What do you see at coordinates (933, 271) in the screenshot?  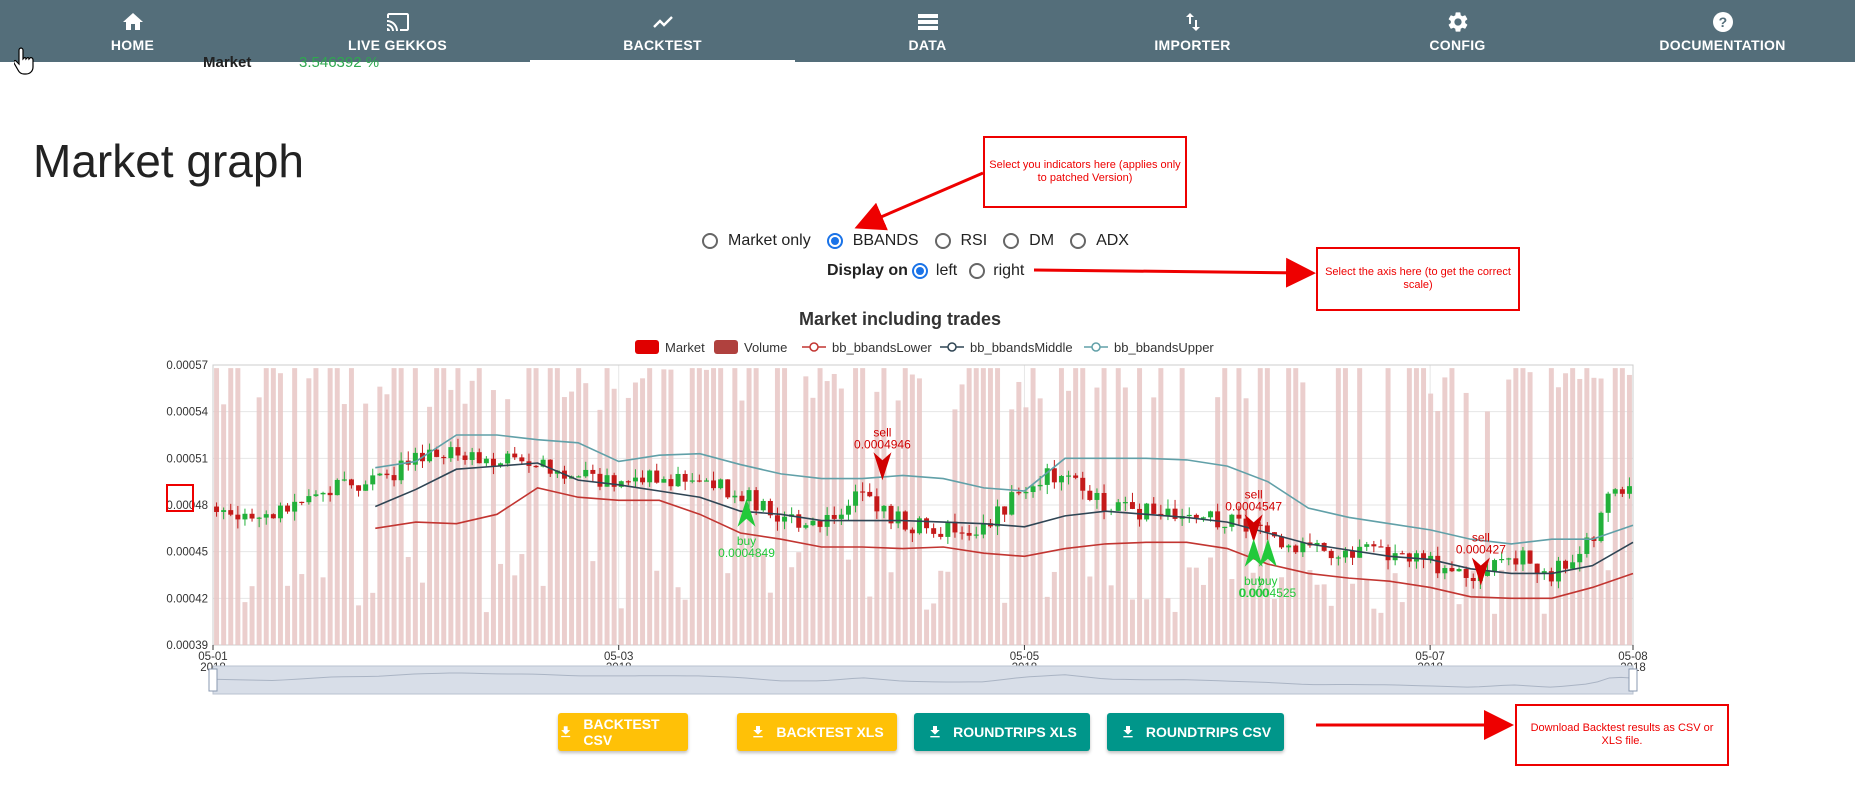 I see `radio-axis-left: left` at bounding box center [933, 271].